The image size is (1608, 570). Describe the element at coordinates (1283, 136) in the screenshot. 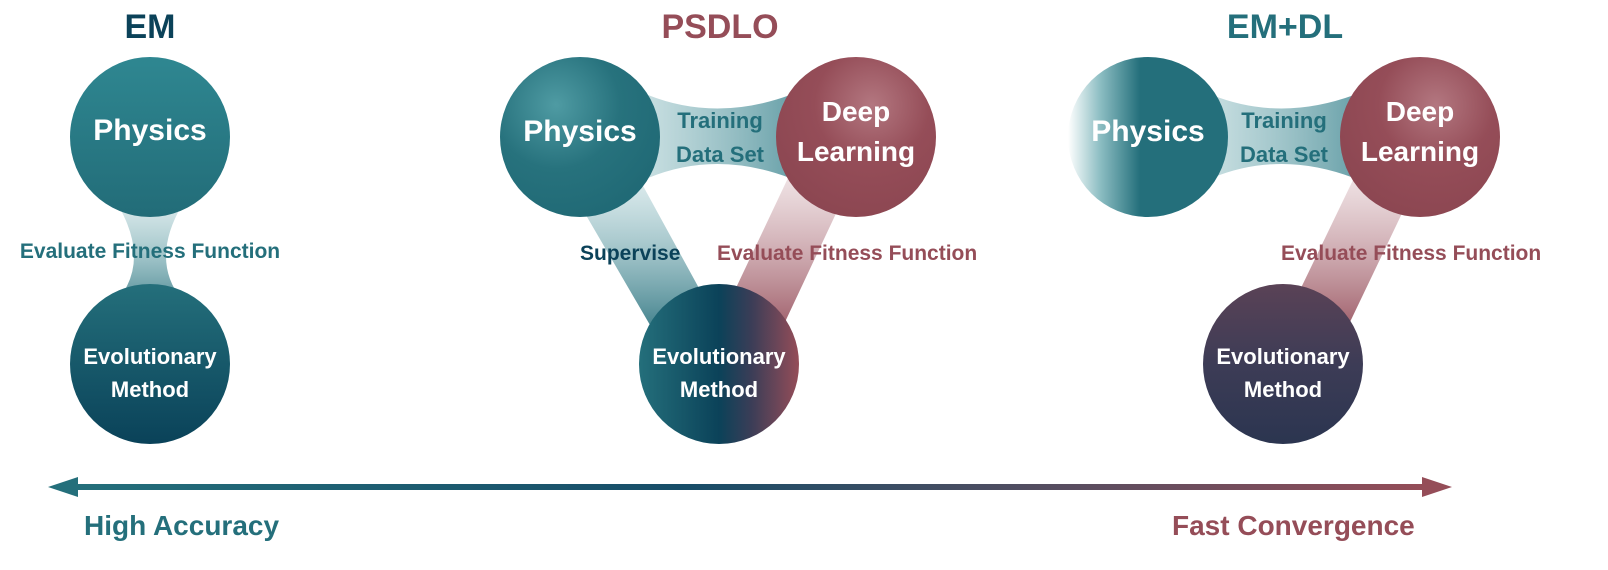

I see `emdl-training-connector` at that location.